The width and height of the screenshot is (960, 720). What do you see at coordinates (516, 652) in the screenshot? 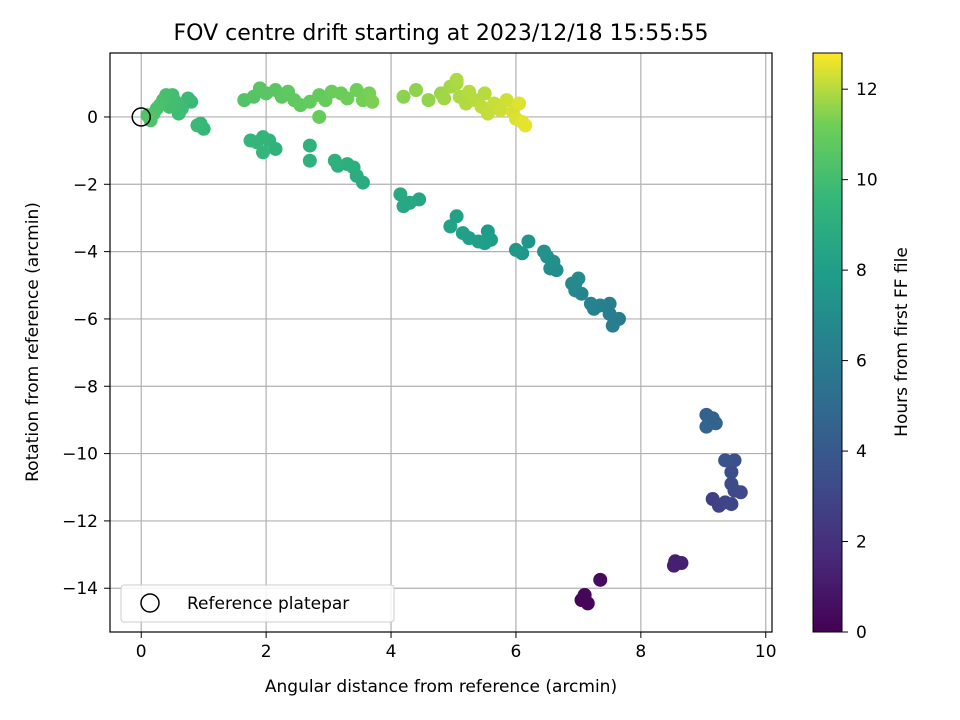
I see `x-tick-label: 6` at bounding box center [516, 652].